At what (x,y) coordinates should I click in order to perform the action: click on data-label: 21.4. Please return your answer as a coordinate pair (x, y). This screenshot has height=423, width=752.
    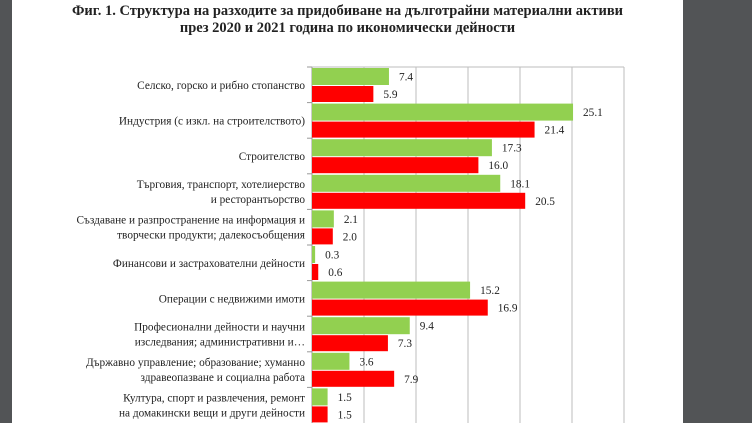
    Looking at the image, I should click on (555, 131).